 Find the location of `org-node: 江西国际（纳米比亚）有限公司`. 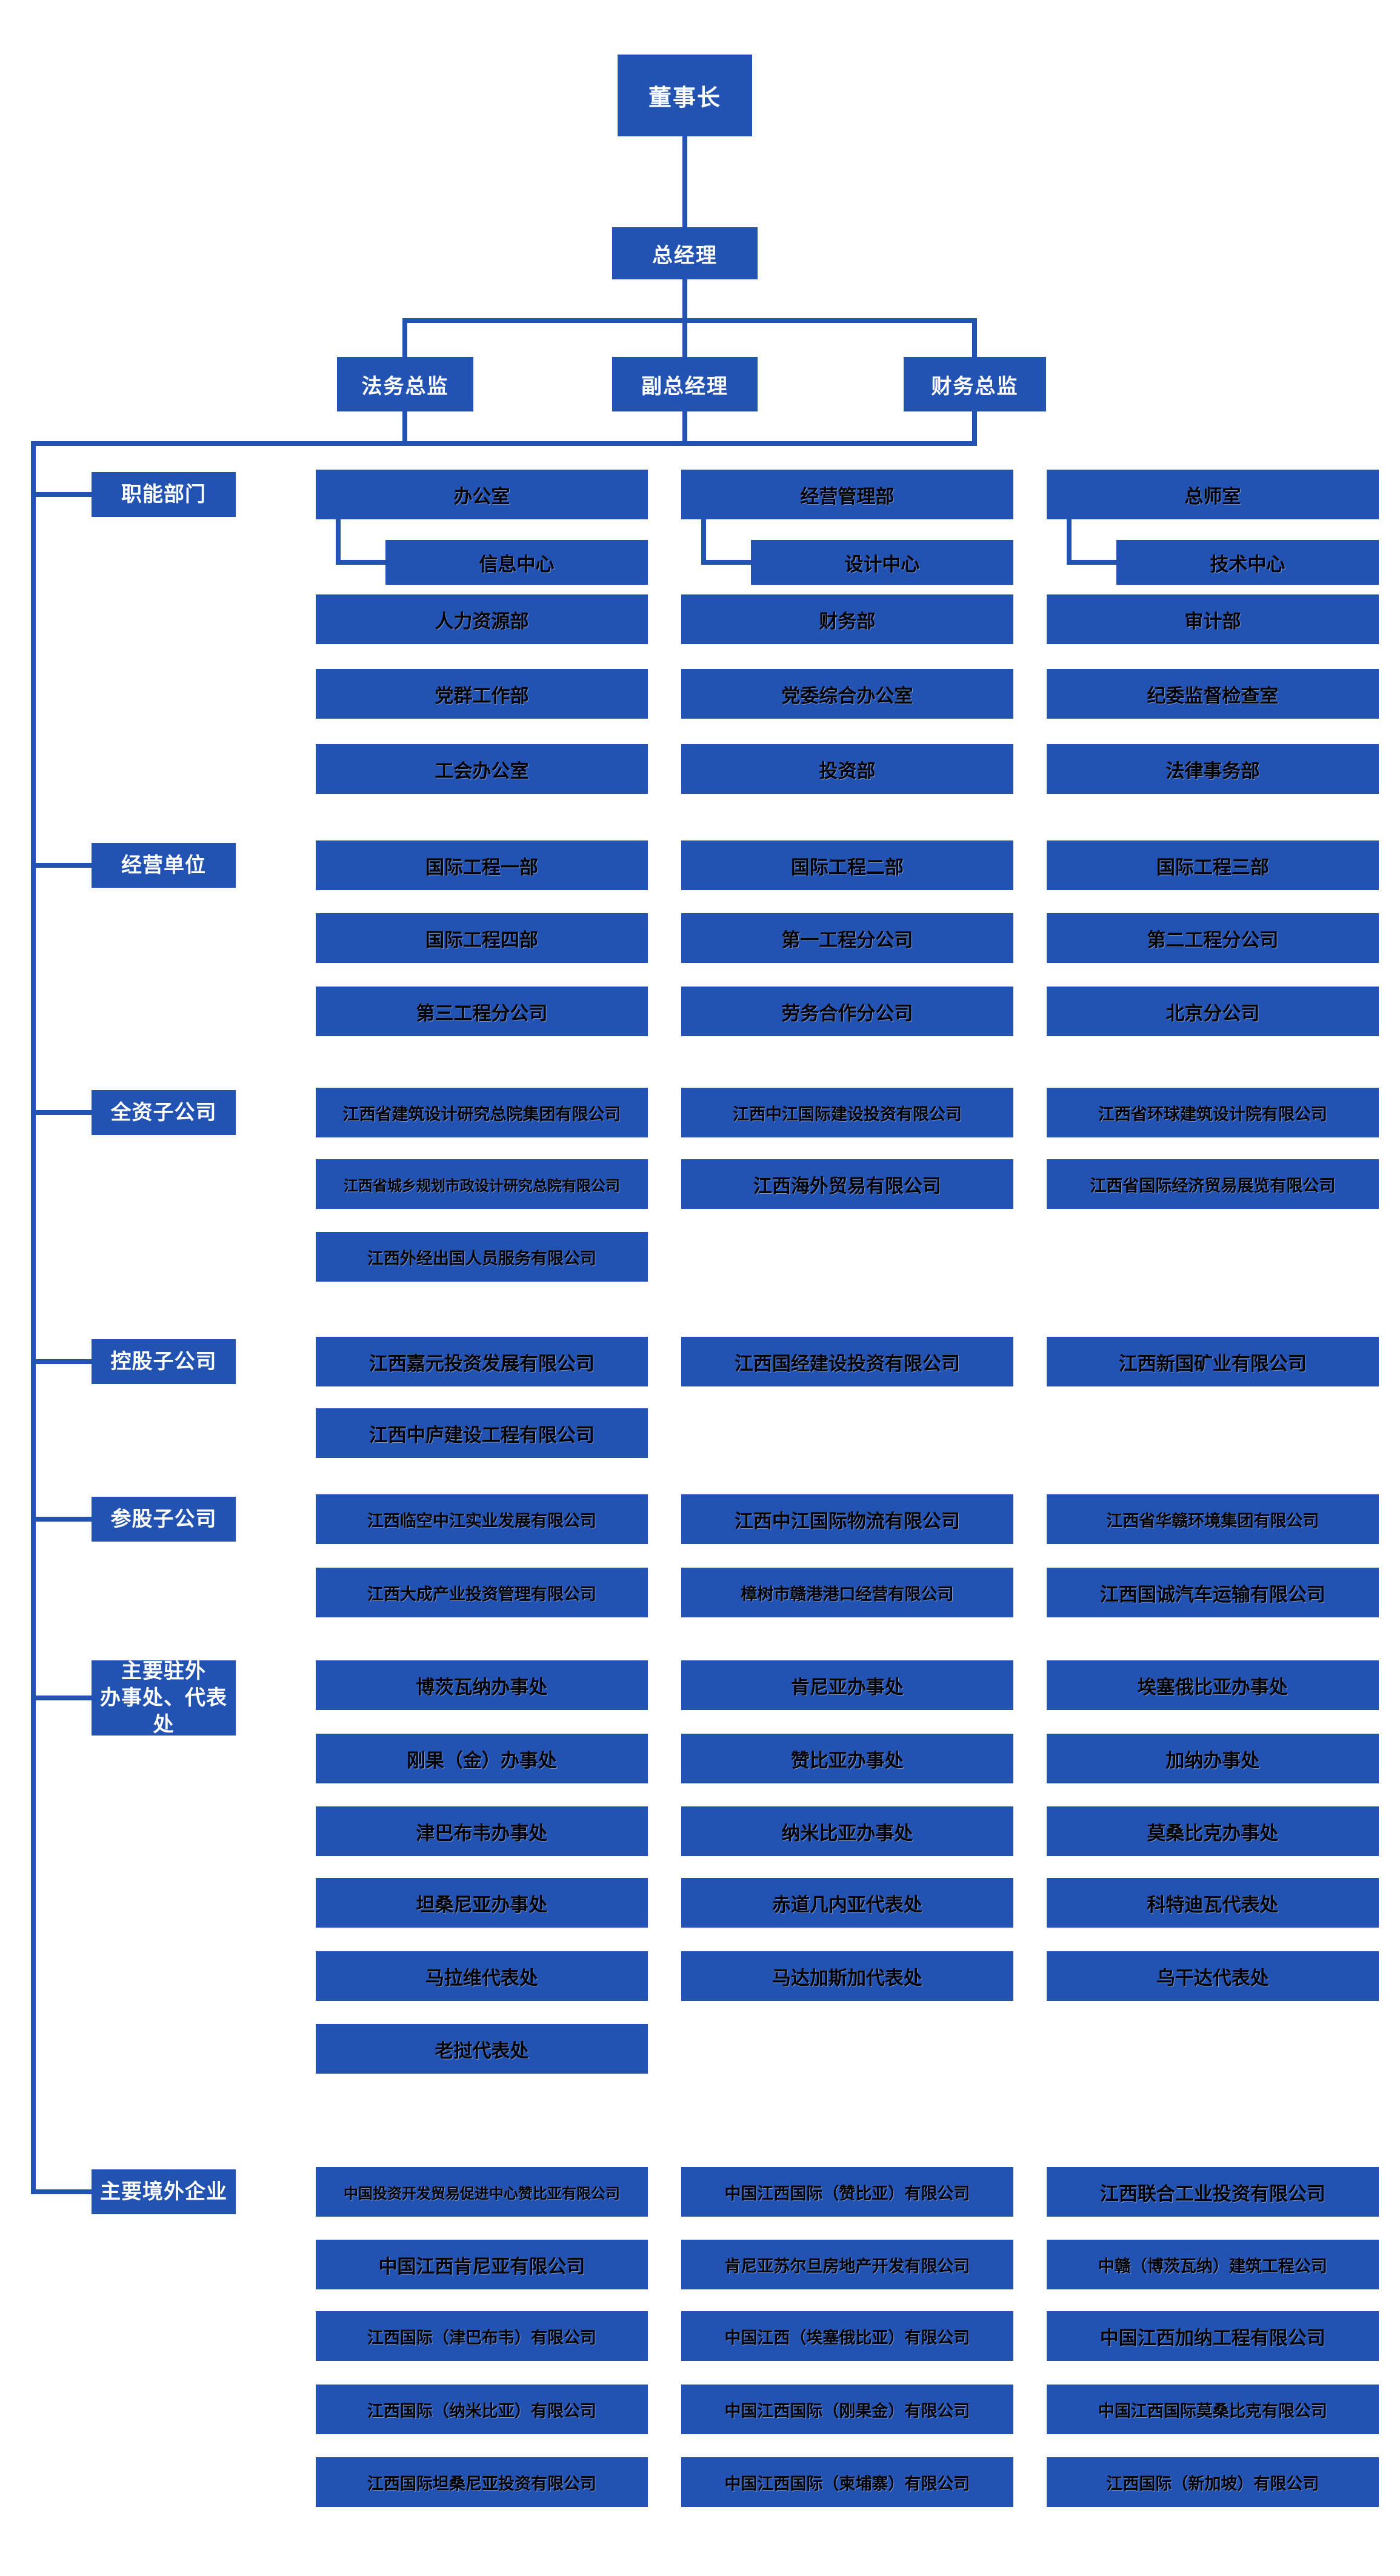

org-node: 江西国际（纳米比亚）有限公司 is located at coordinates (482, 2409).